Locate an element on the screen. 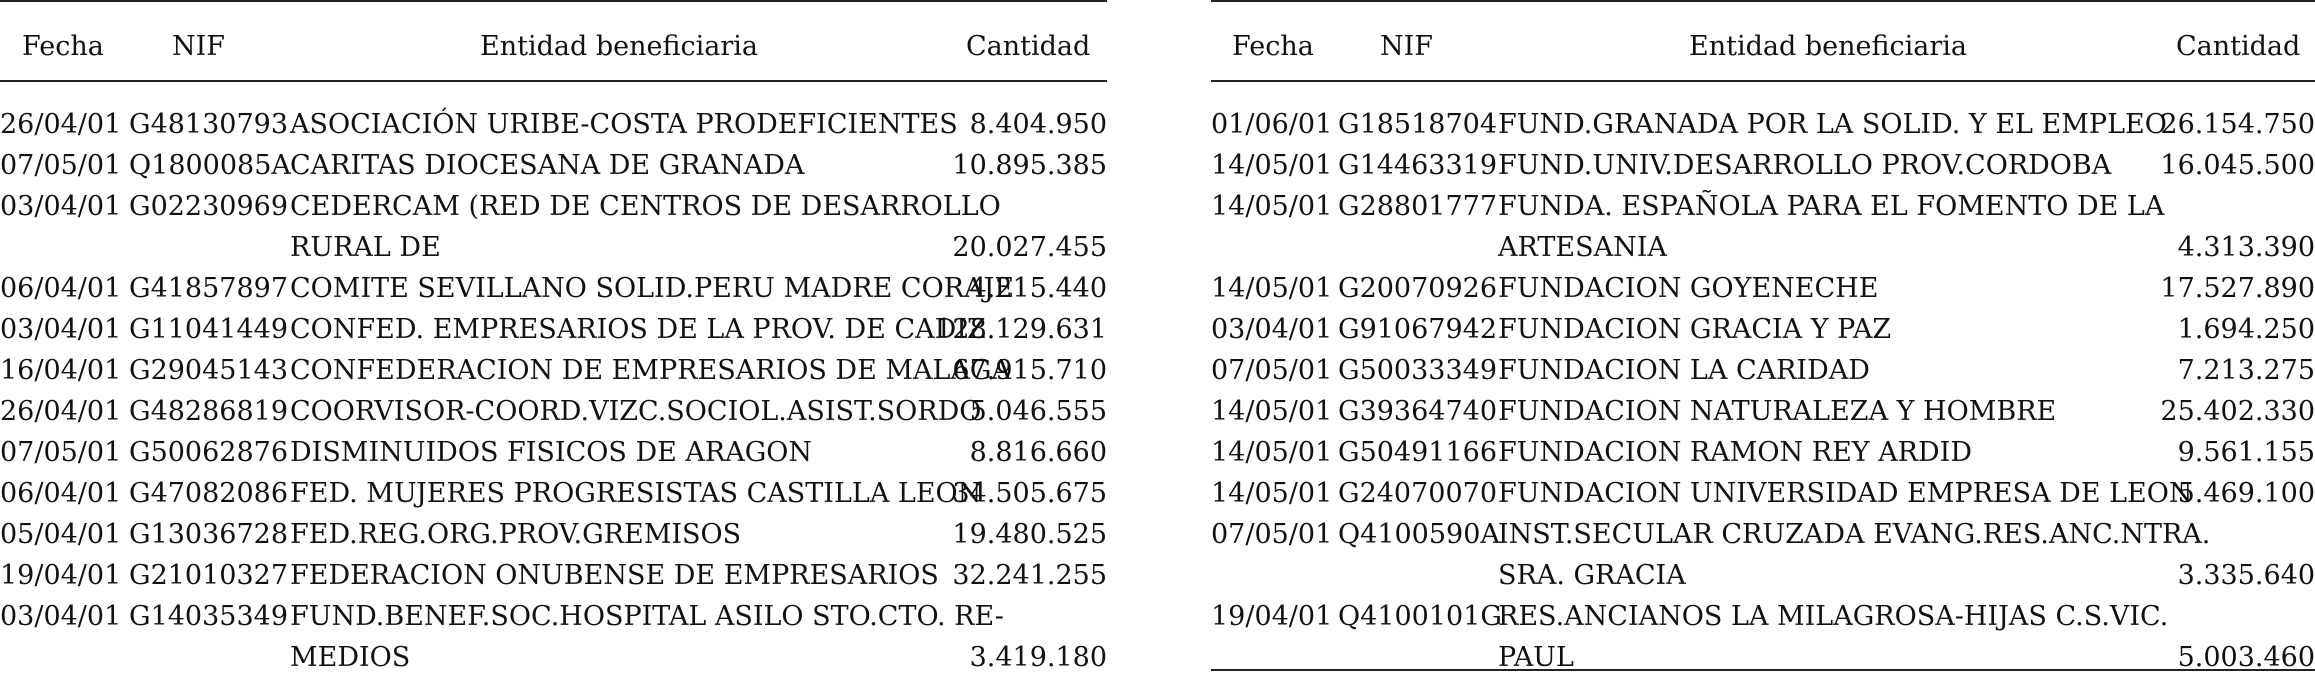 This screenshot has width=2315, height=675. cell-entidad: FED.REG.ORG.PROV.GREMISOS is located at coordinates (516, 534).